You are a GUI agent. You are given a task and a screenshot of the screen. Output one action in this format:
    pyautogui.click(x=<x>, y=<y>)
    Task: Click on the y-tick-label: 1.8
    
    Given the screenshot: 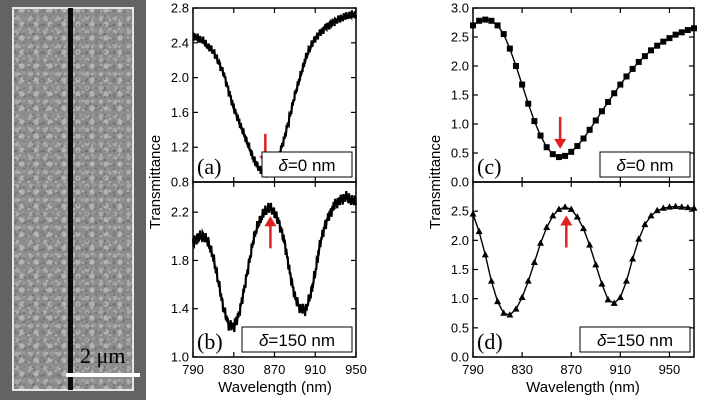 What is the action you would take?
    pyautogui.click(x=180, y=260)
    